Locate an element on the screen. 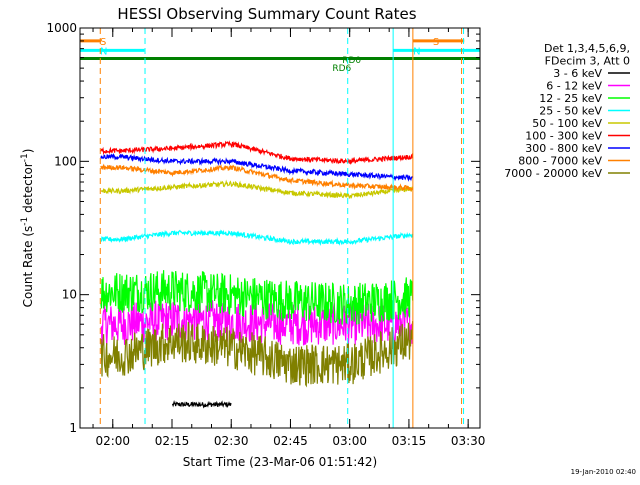  y-axis-label: Count Rate (s-1 detector-1) is located at coordinates (27, 228).